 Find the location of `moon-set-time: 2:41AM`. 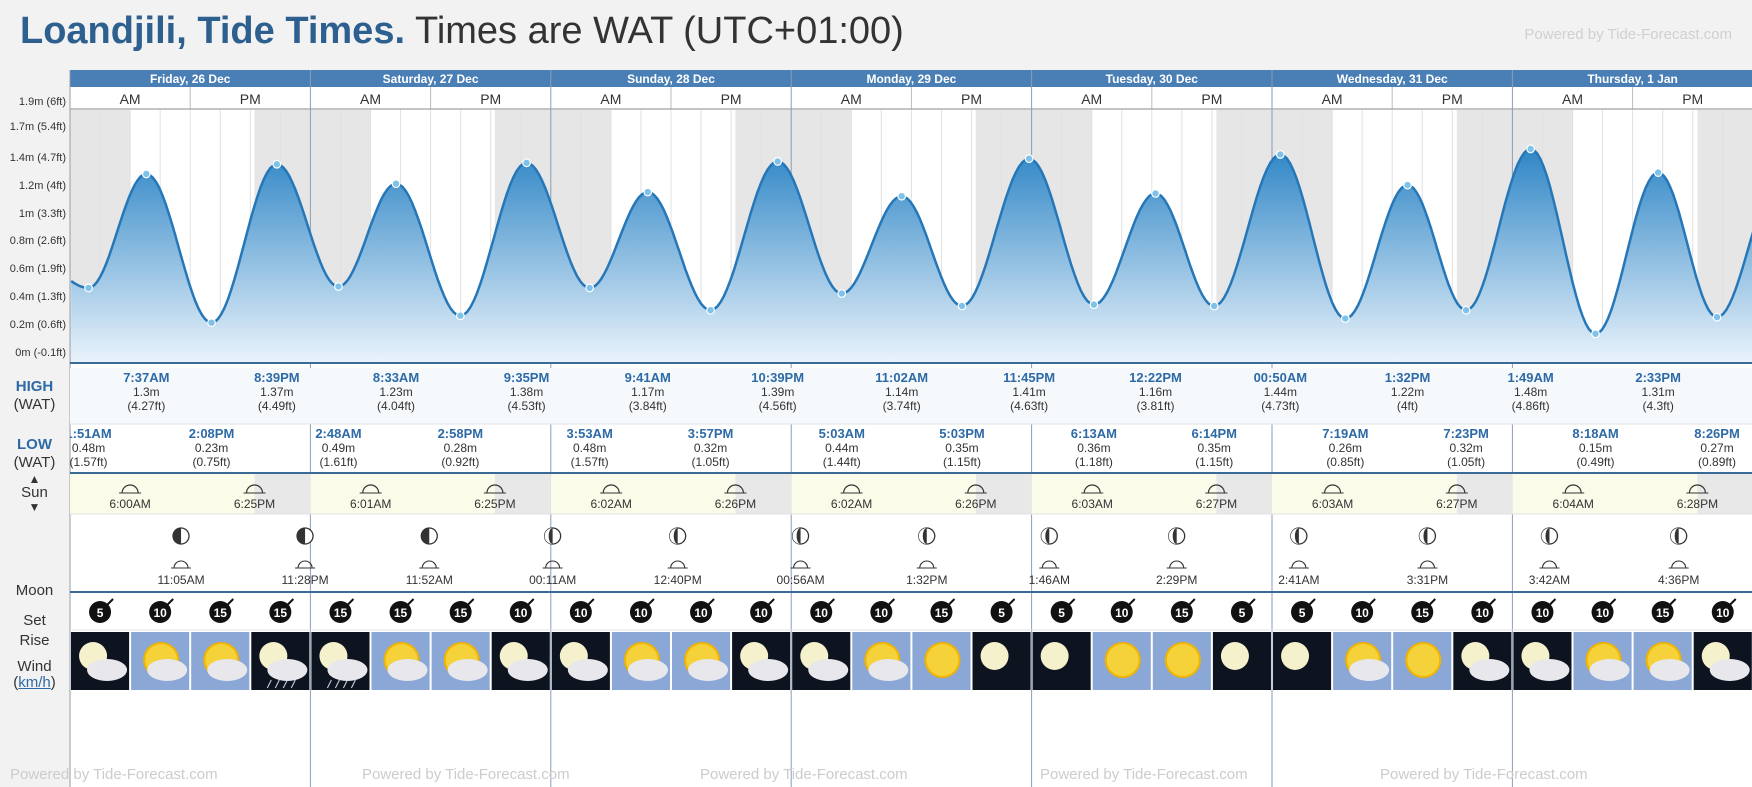

moon-set-time: 2:41AM is located at coordinates (1298, 580).